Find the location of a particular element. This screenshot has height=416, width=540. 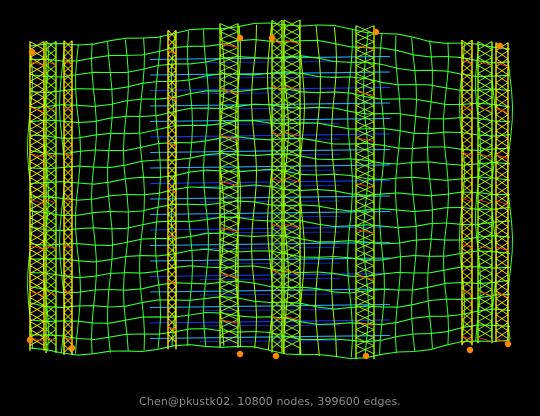

node-cluster is located at coordinates (30, 340).